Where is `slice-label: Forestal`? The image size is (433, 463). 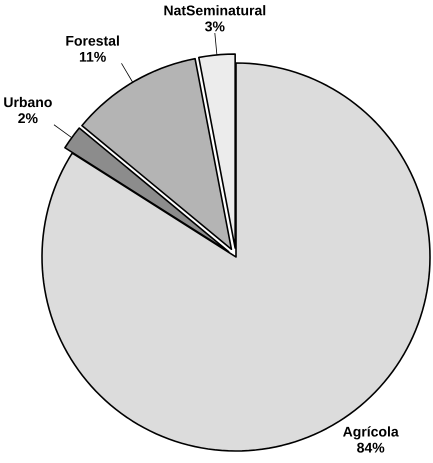 slice-label: Forestal is located at coordinates (92, 40).